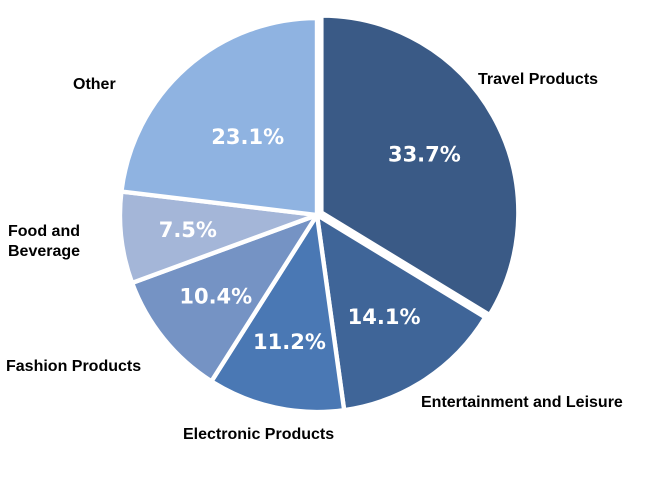 The width and height of the screenshot is (665, 480). I want to click on slice-value-label-other: 23.1%, so click(247, 137).